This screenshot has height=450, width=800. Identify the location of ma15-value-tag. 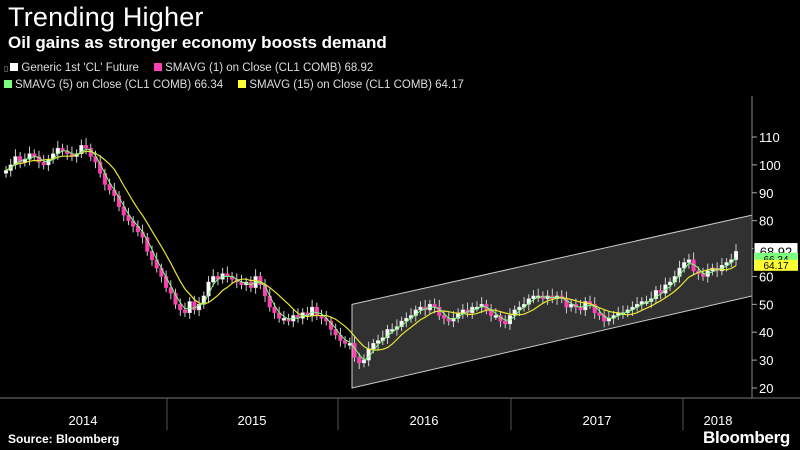
(776, 265).